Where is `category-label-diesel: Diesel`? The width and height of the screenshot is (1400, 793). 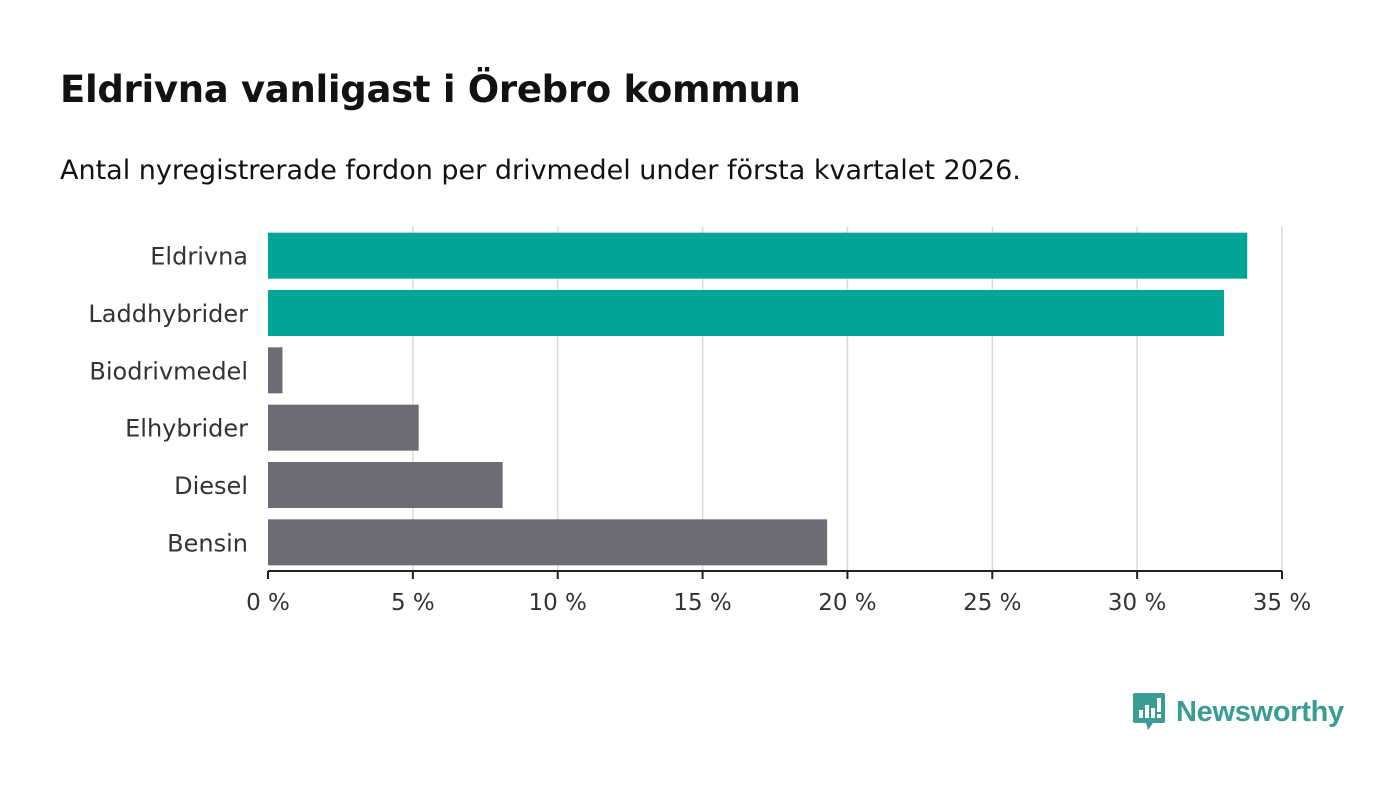 category-label-diesel: Diesel is located at coordinates (211, 486).